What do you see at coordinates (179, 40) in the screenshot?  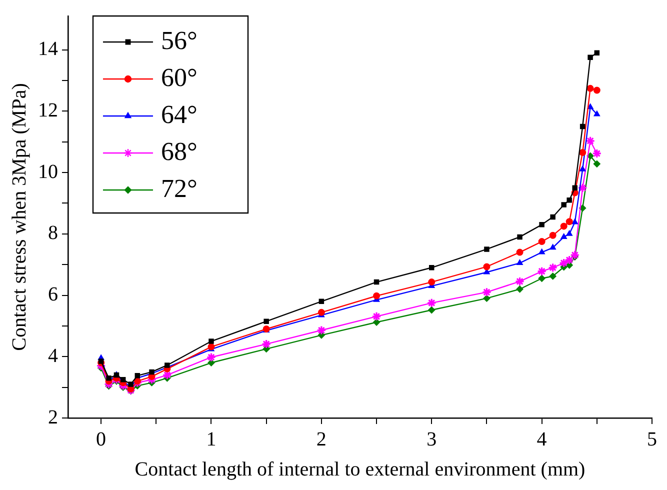 I see `legend-label: 56°` at bounding box center [179, 40].